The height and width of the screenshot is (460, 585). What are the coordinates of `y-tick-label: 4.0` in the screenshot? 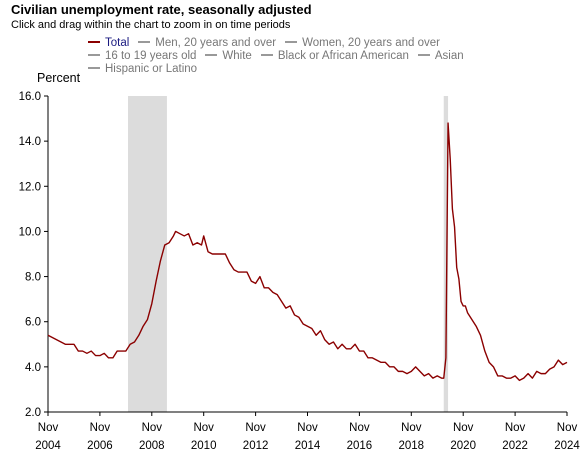 It's located at (33, 368).